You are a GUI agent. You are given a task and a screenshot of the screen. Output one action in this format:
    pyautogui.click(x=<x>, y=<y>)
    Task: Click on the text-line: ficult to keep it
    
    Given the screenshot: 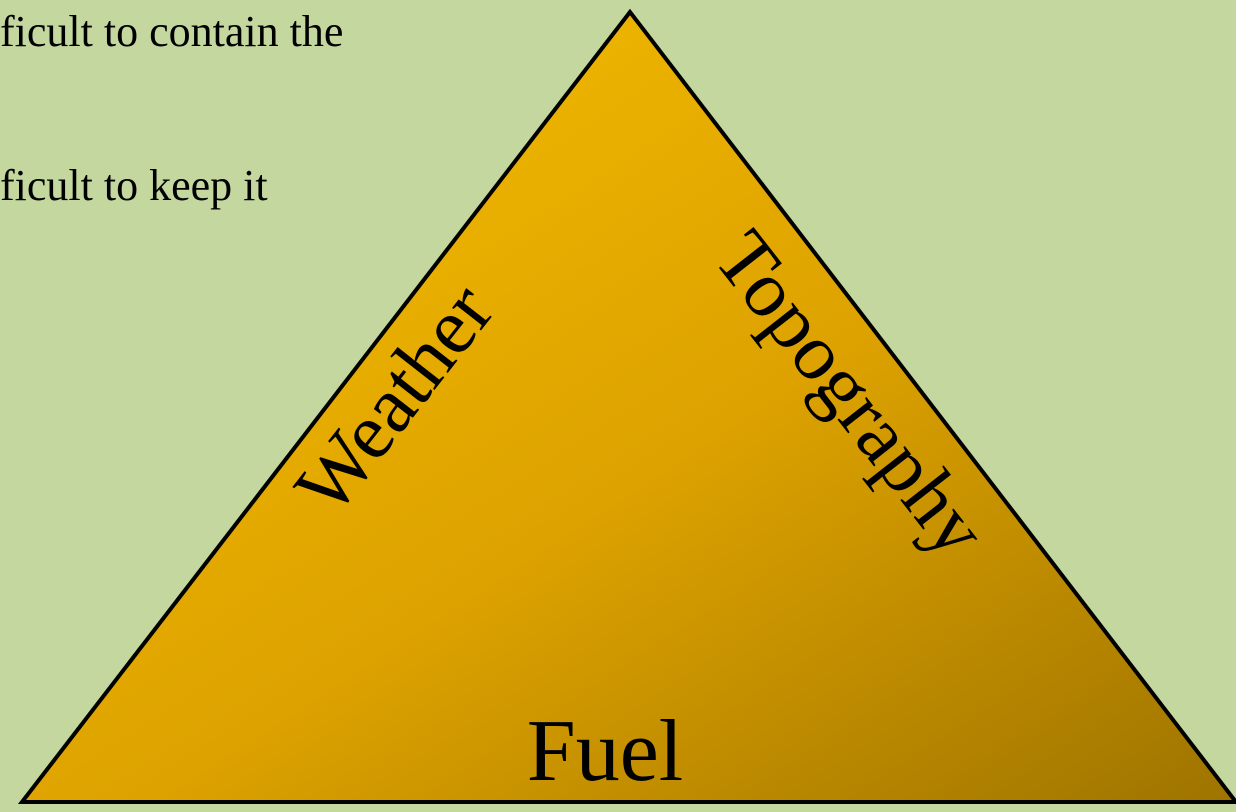 What is the action you would take?
    pyautogui.click(x=134, y=185)
    